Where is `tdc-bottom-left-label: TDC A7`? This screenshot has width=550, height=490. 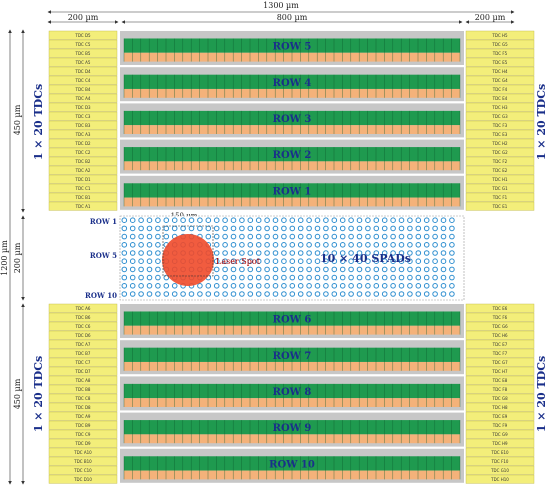
tdc-bottom-left-label: TDC A7 is located at coordinates (83, 344).